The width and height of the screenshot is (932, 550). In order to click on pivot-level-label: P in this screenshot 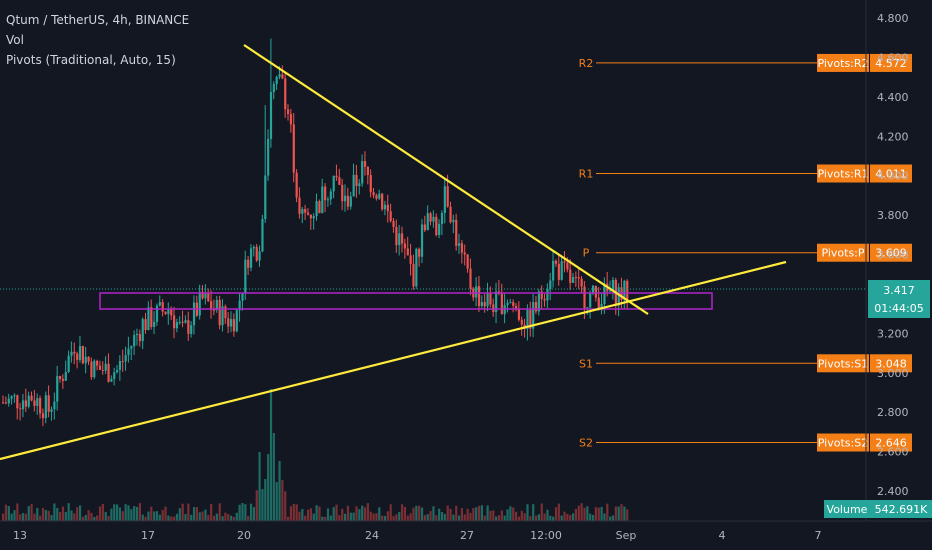, I will do `click(586, 253)`.